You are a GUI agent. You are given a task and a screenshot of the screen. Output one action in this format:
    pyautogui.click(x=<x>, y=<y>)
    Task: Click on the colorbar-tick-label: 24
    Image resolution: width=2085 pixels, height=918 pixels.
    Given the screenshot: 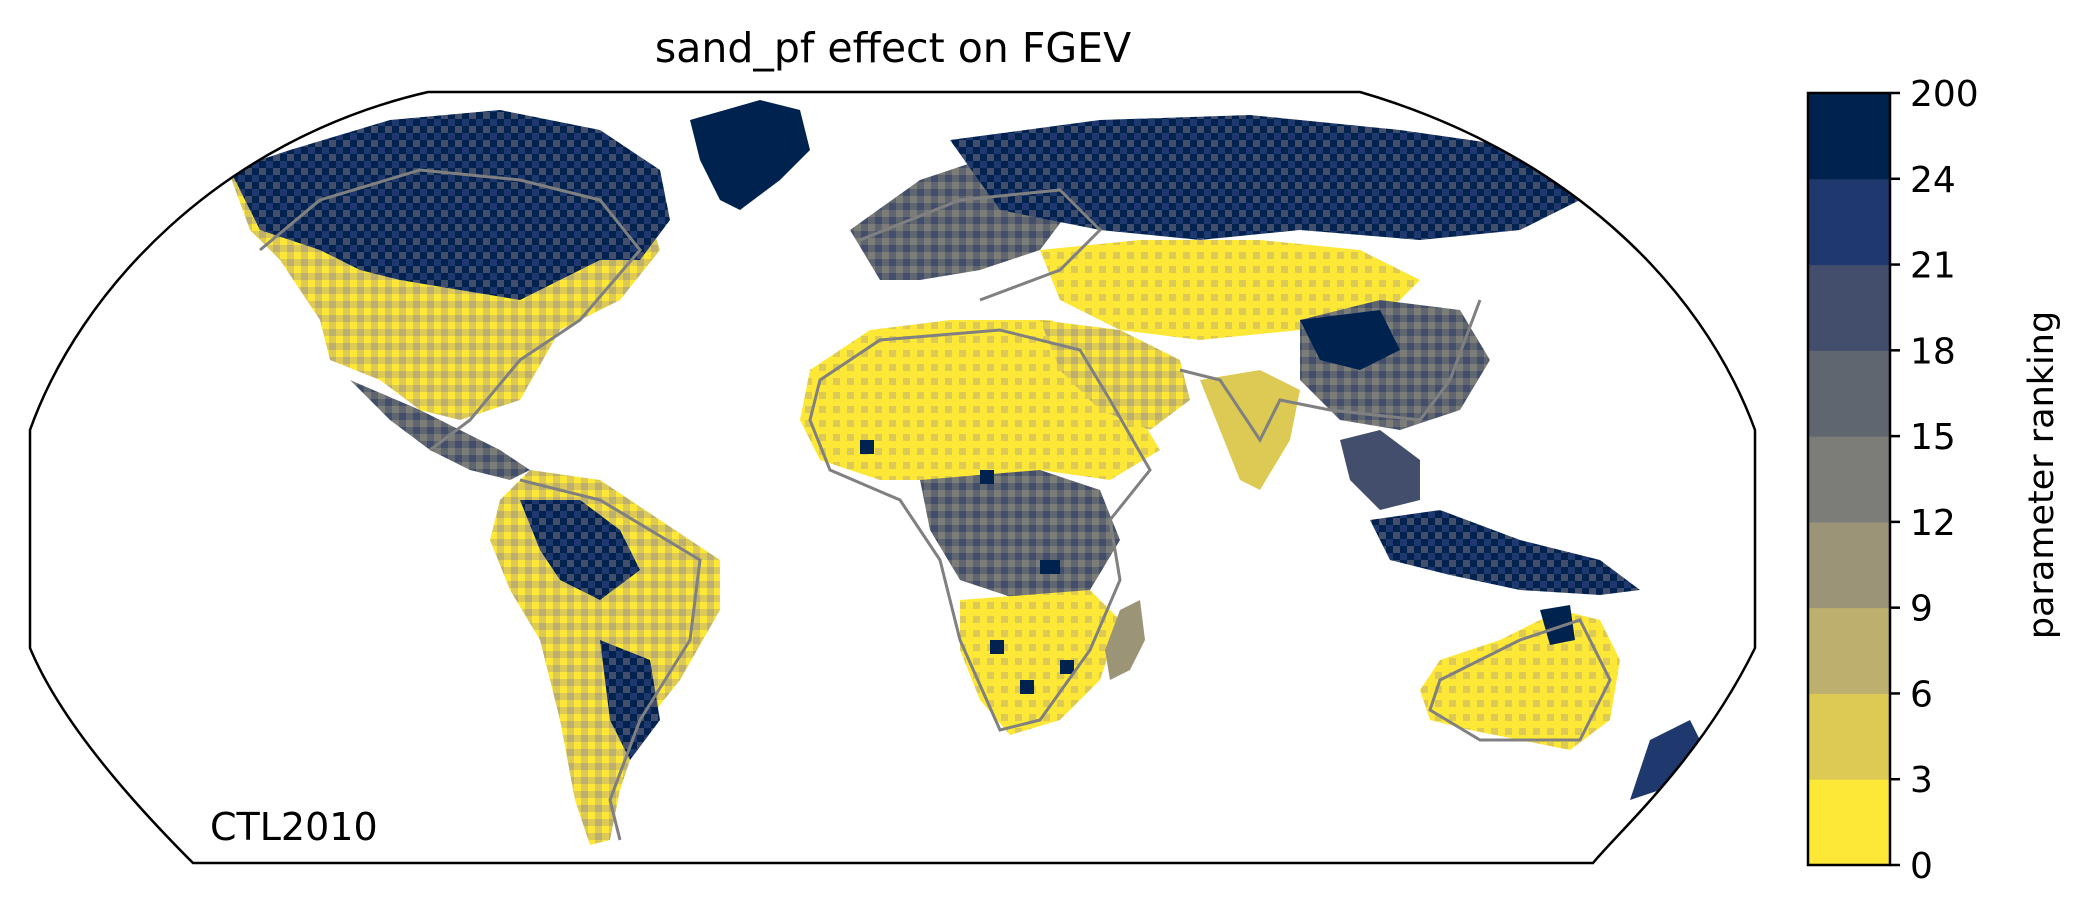 What is the action you would take?
    pyautogui.click(x=1933, y=180)
    